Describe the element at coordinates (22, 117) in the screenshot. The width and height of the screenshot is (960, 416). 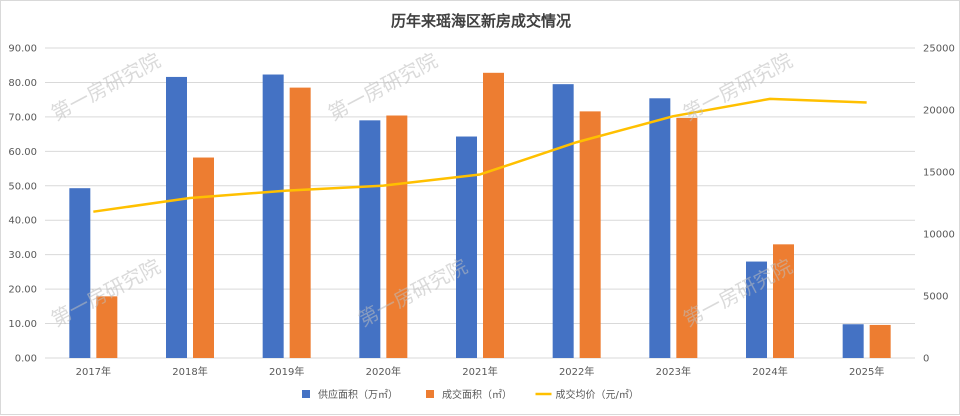
I see `left-tick-label: 70.00` at that location.